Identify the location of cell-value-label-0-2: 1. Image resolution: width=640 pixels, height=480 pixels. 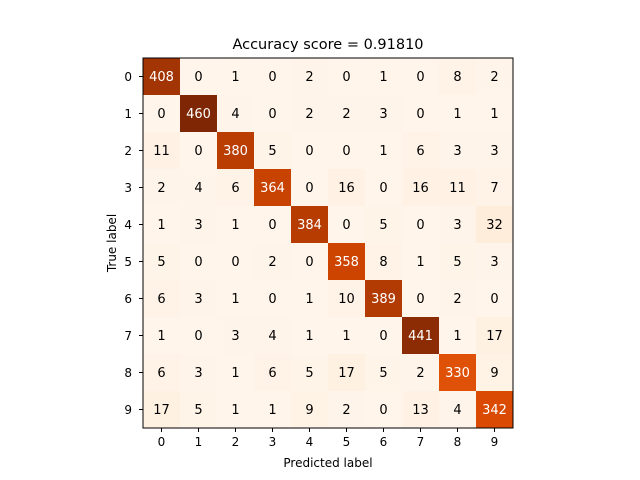
(235, 77).